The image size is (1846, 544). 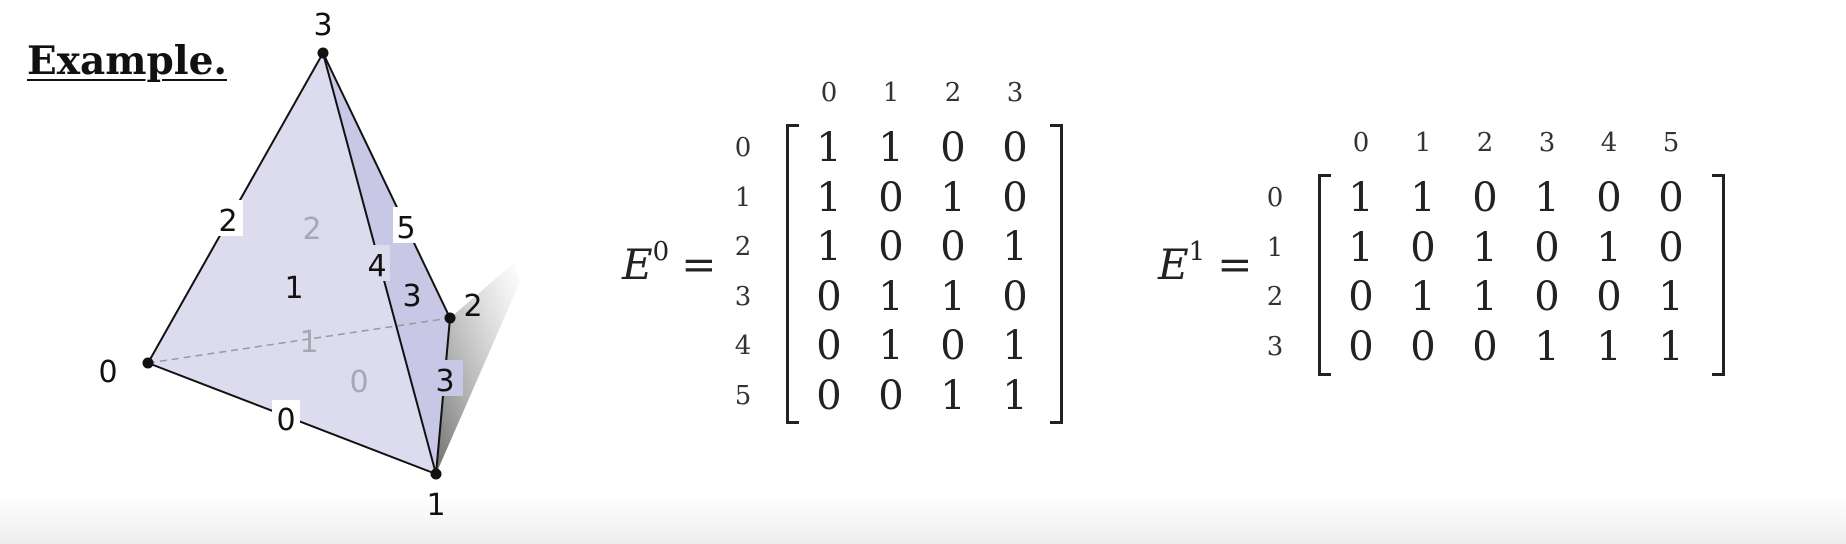 I want to click on matrix-e0-row-header: 2, so click(x=743, y=247).